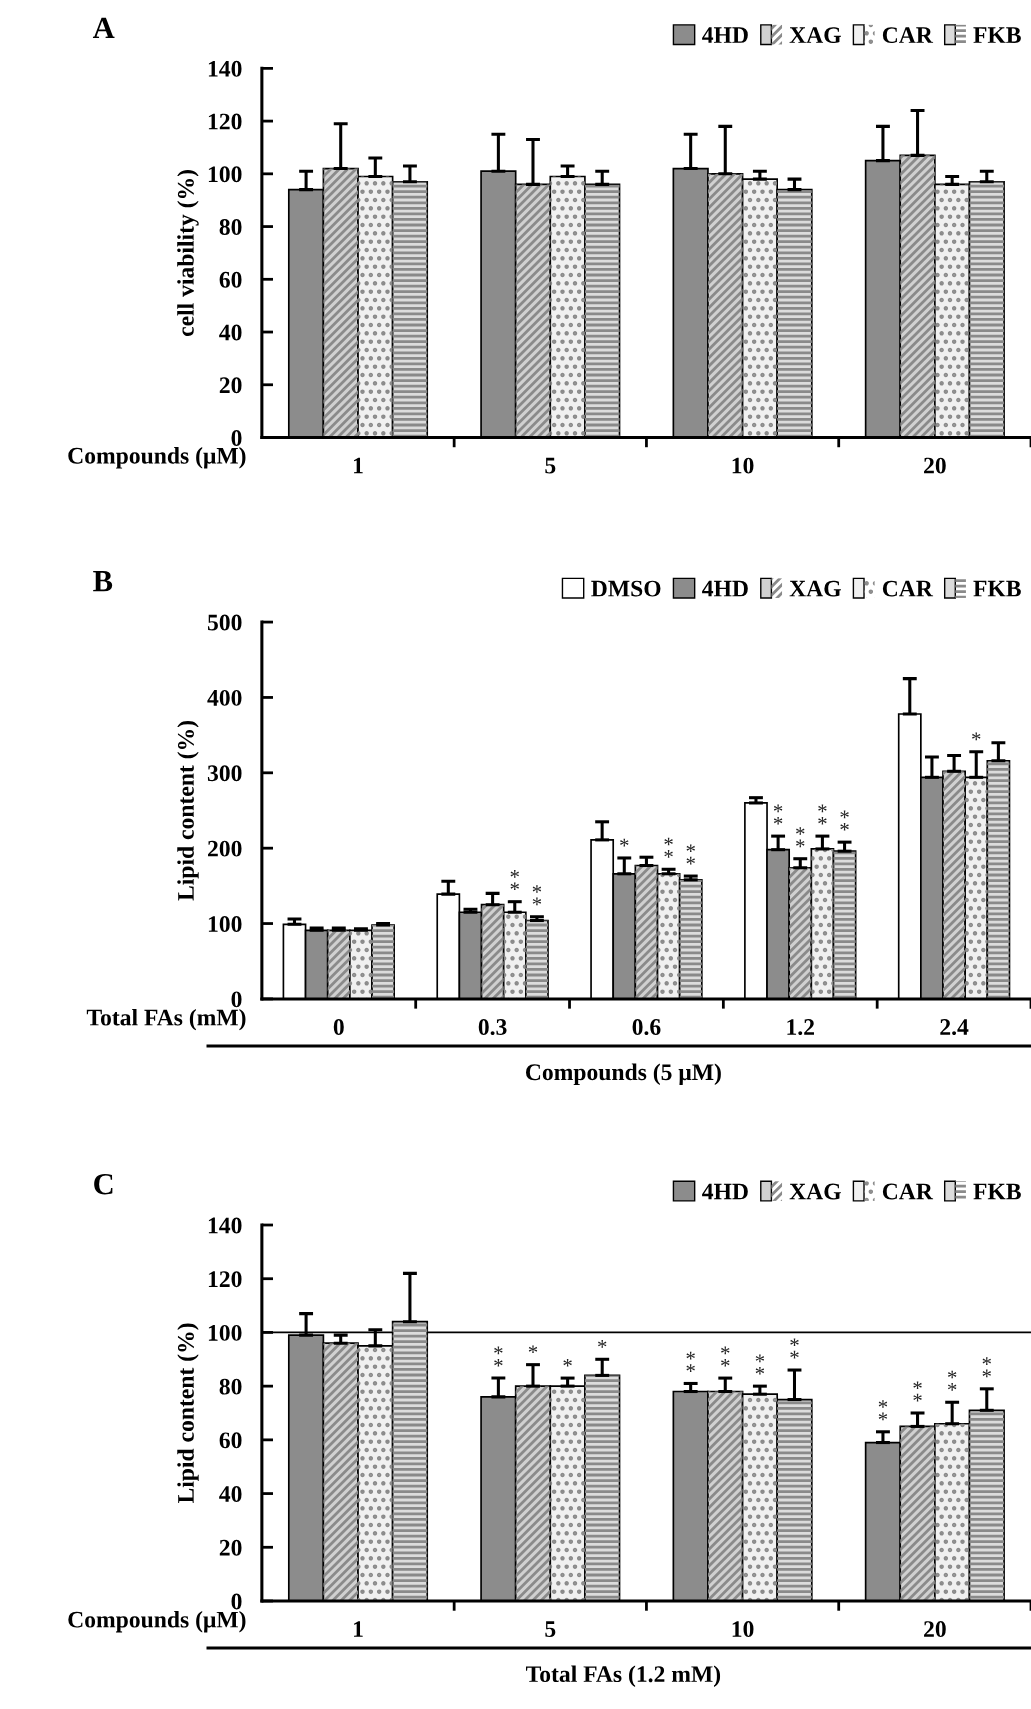  I want to click on y-axis-title: cell viability (%), so click(188, 253).